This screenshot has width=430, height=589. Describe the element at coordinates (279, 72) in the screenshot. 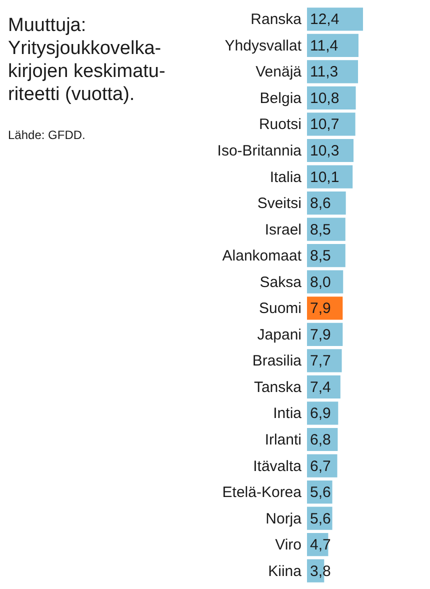

I see `y-tick-label: Venäjä` at that location.